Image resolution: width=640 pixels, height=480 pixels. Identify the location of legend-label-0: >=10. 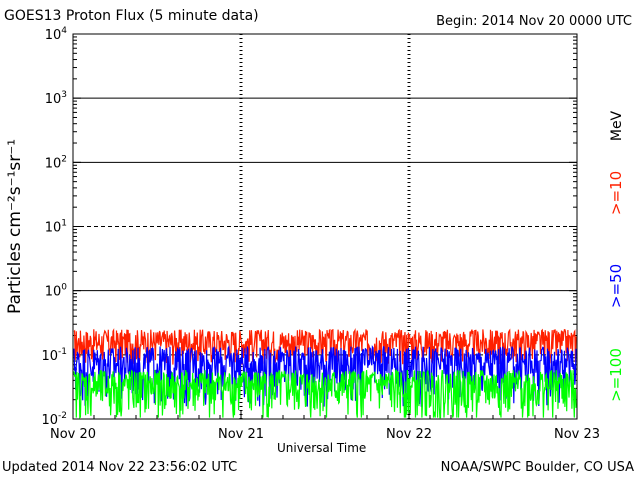
(616, 193).